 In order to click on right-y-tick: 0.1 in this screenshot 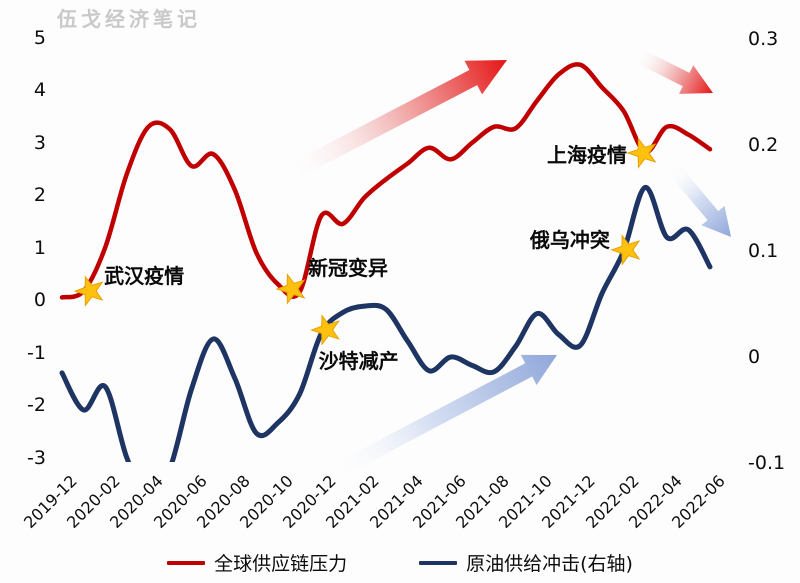, I will do `click(763, 251)`.